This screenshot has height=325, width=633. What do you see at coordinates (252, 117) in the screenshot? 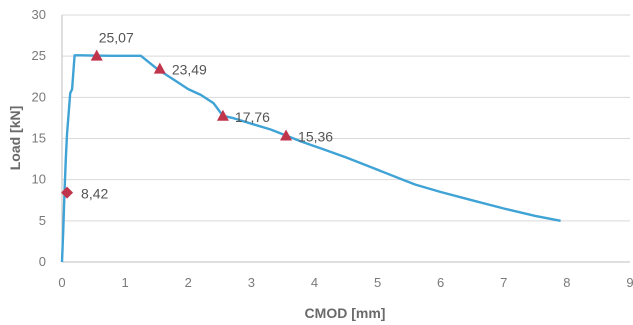
I see `data-label: 17,76` at bounding box center [252, 117].